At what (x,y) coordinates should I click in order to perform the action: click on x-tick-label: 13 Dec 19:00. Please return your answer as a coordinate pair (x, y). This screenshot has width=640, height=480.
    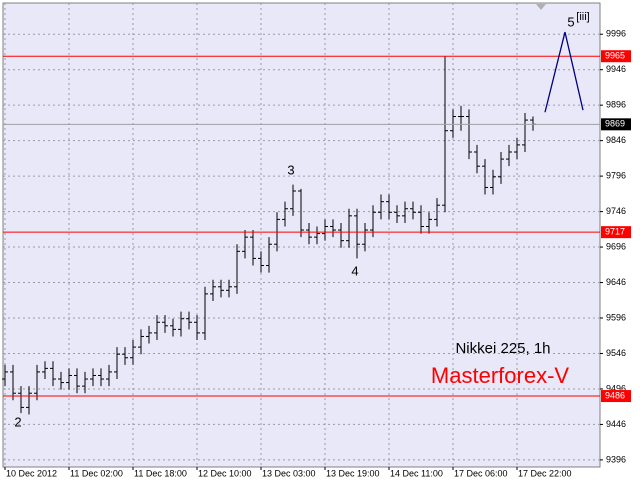
    Looking at the image, I should click on (353, 473).